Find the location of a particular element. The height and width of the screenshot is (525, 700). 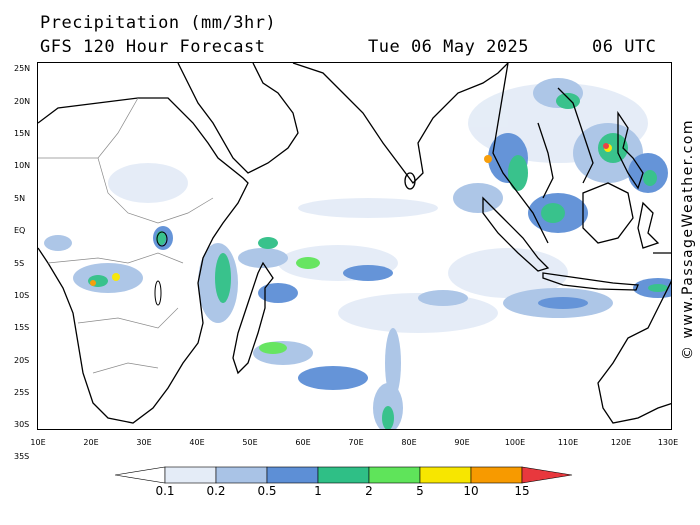

lon-label: 120E is located at coordinates (621, 442).